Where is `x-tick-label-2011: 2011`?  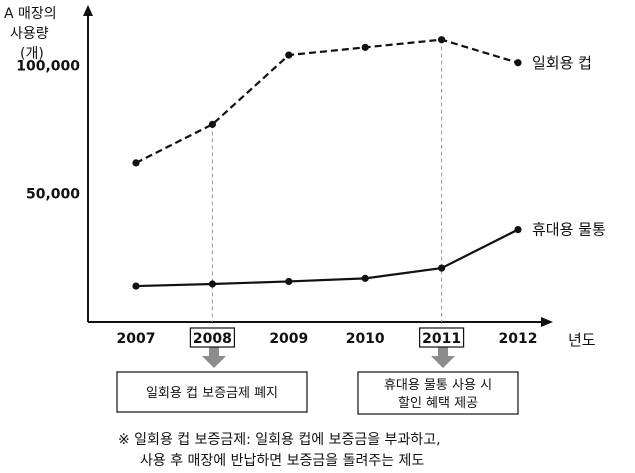
x-tick-label-2011: 2011 is located at coordinates (441, 339).